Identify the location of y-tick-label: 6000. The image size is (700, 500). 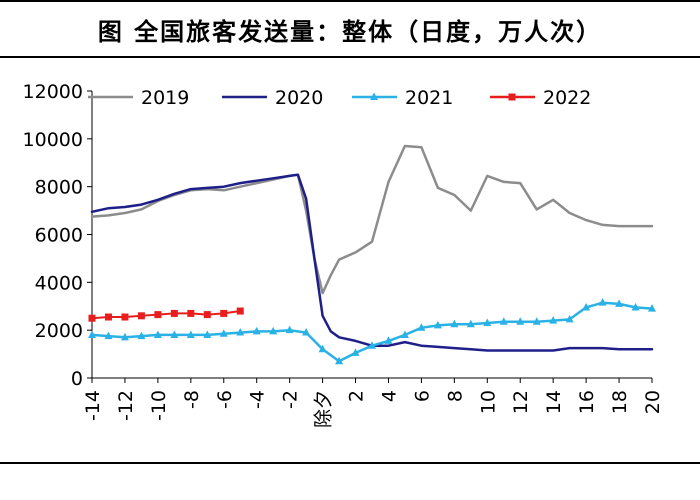
(59, 236).